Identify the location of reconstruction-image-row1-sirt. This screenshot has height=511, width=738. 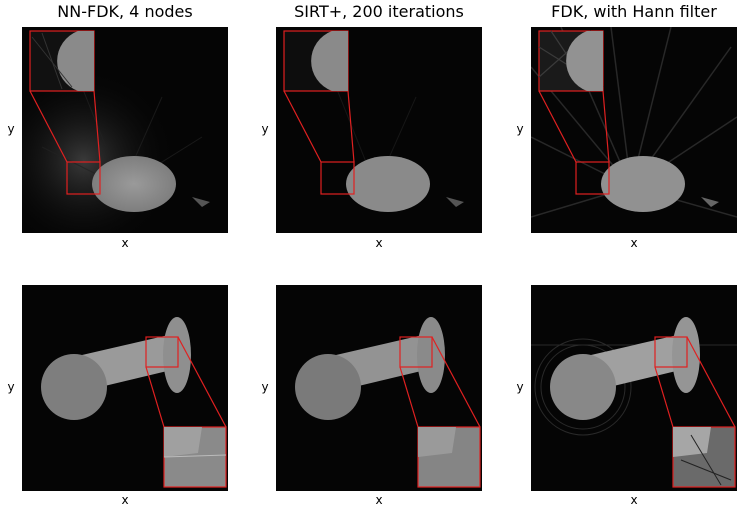
(373, 121).